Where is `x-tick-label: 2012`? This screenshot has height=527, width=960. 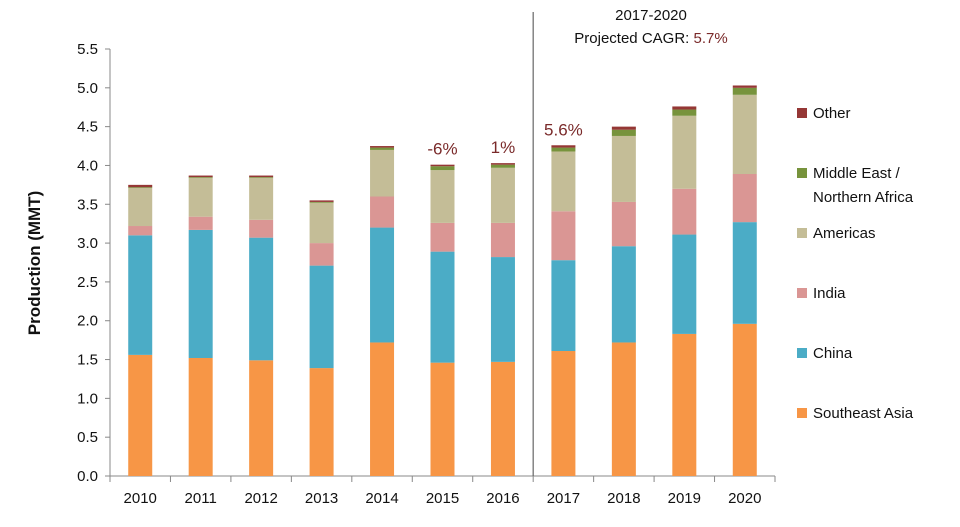 x-tick-label: 2012 is located at coordinates (260, 498).